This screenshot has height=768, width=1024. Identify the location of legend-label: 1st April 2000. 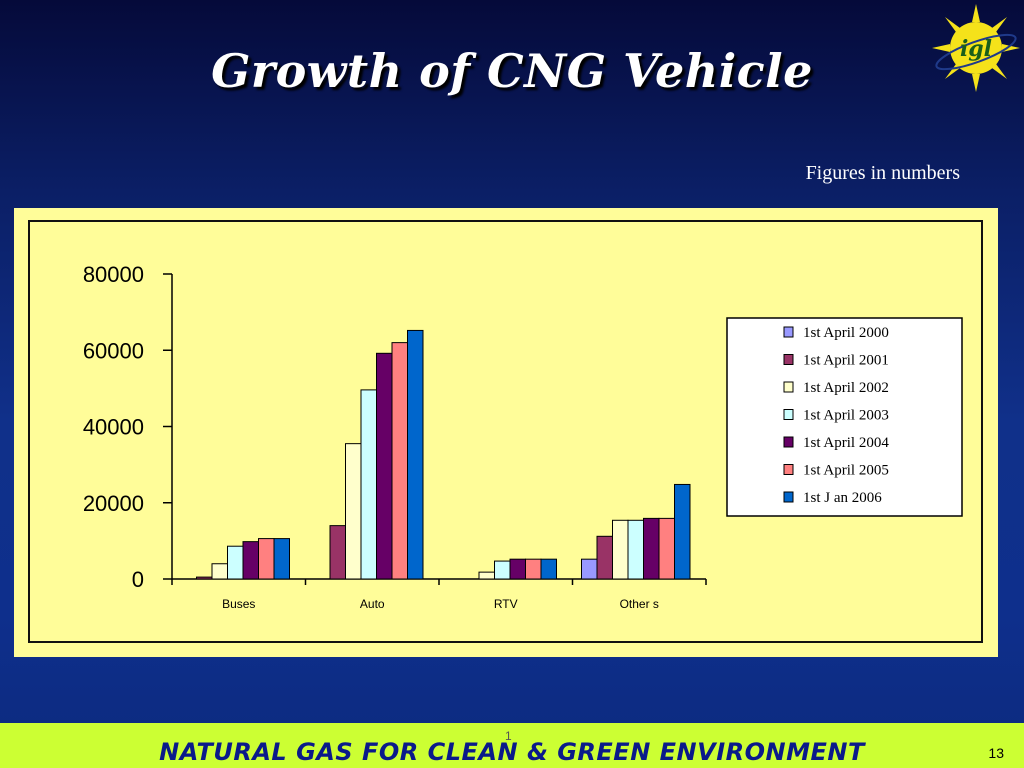
(846, 333).